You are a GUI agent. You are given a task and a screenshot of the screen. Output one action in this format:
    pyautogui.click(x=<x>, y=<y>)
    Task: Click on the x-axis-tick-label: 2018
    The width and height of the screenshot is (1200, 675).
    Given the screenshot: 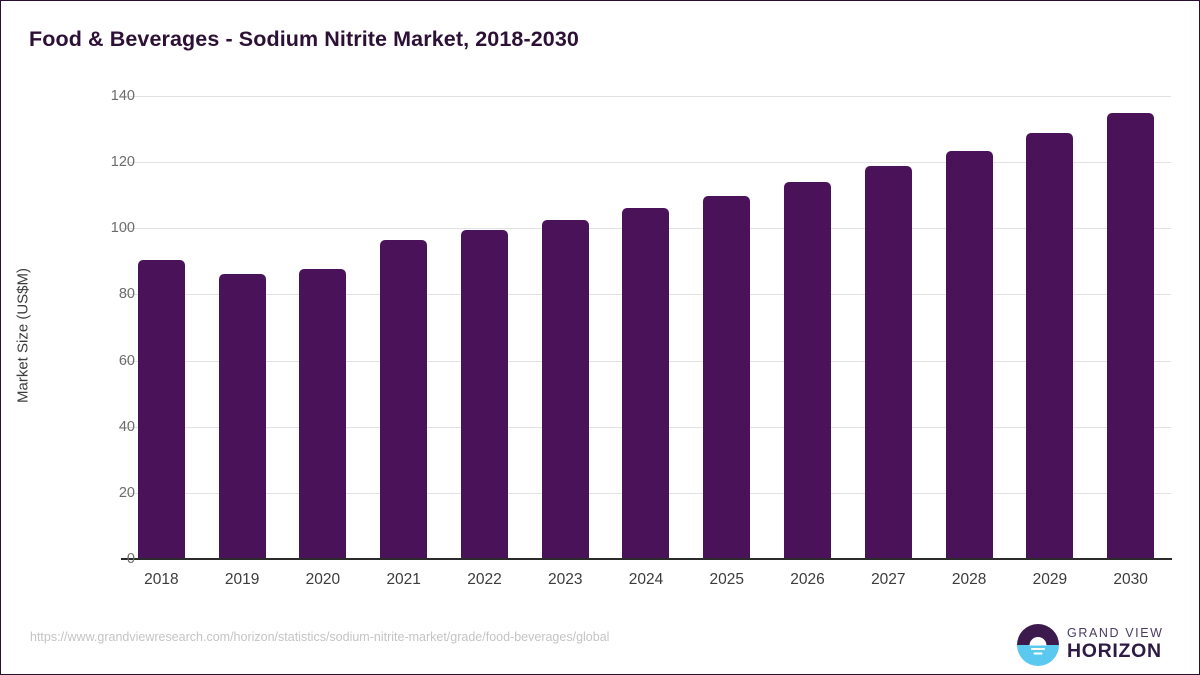 What is the action you would take?
    pyautogui.click(x=161, y=579)
    